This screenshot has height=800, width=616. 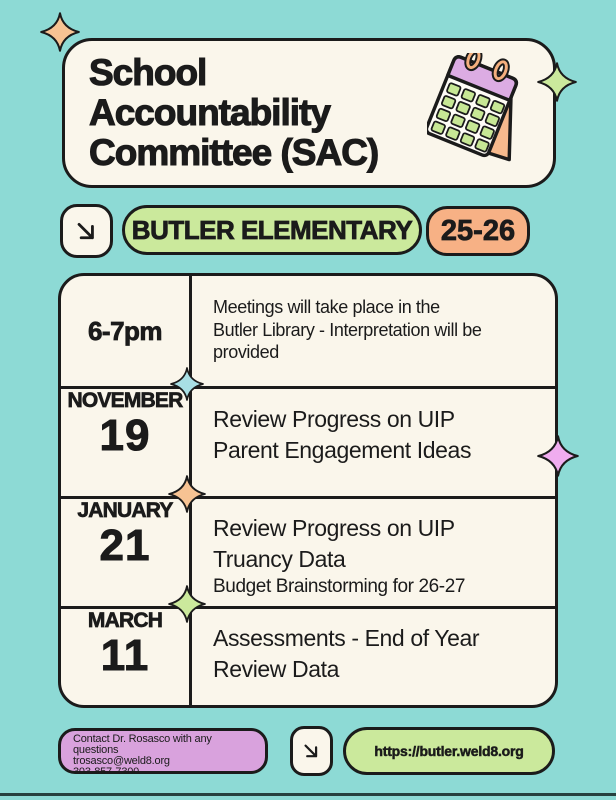 I want to click on website-url: https://butler.weld8.org, so click(x=449, y=751).